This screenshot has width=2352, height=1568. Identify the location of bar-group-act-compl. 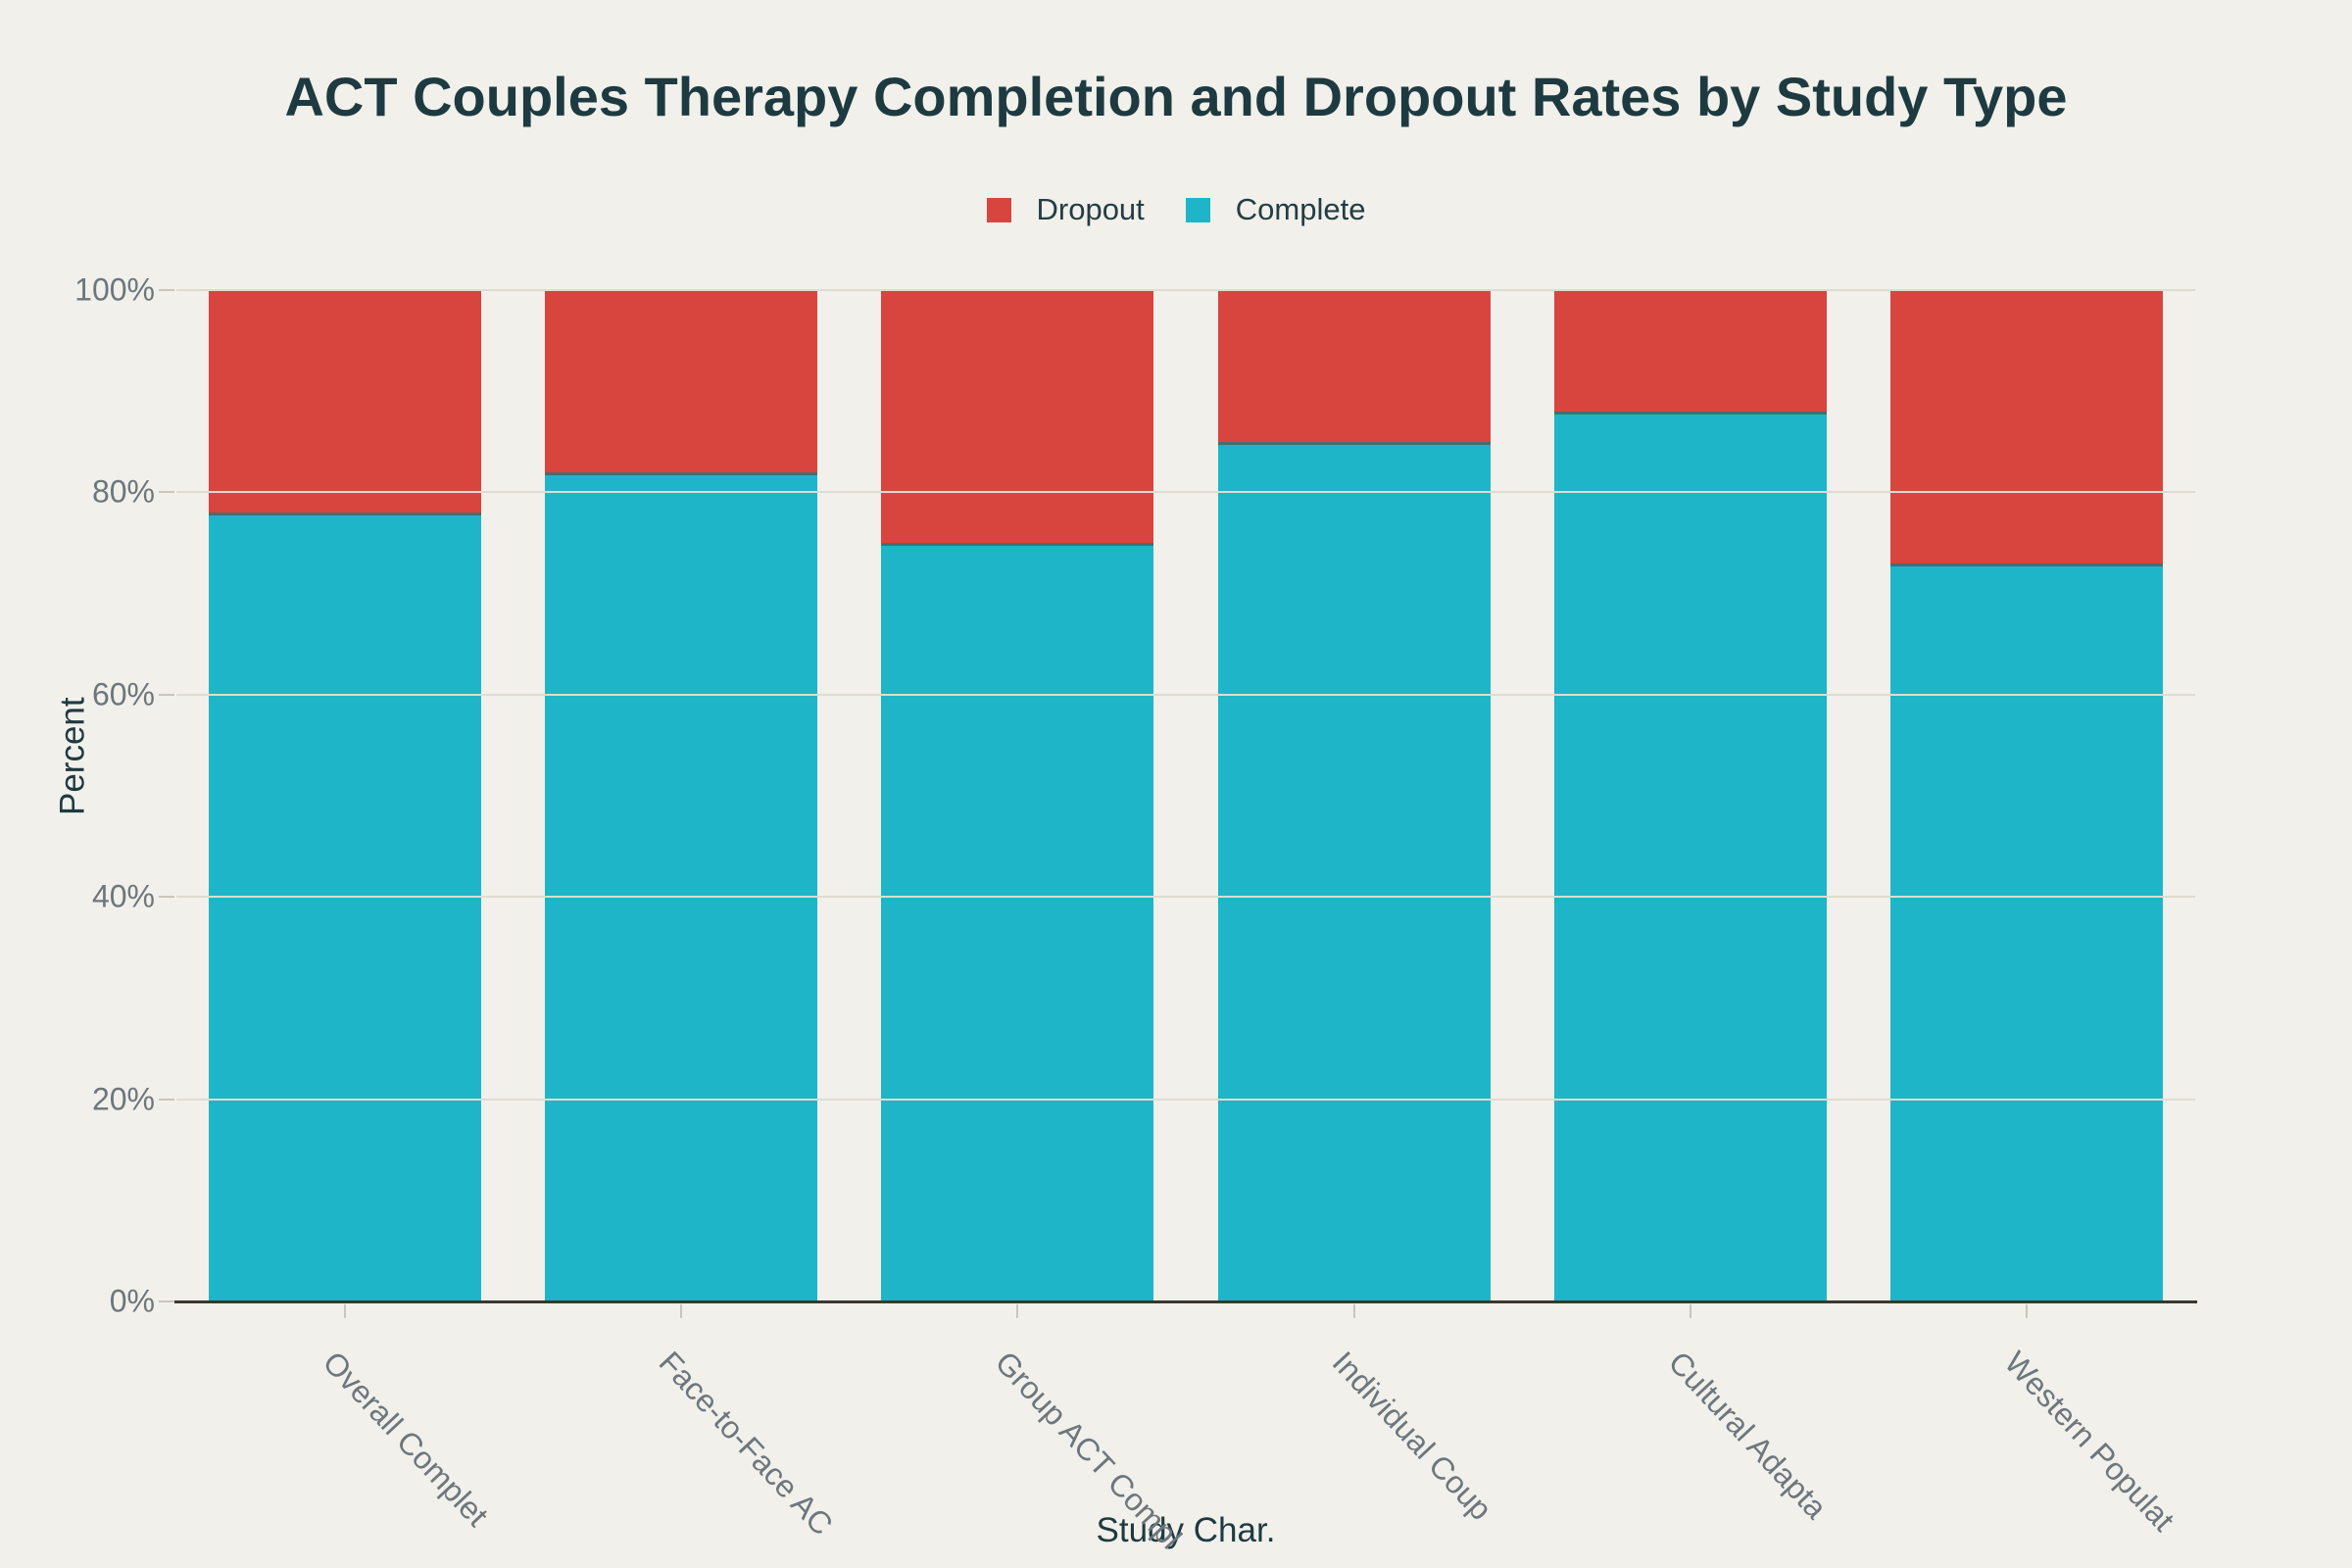
(1017, 795).